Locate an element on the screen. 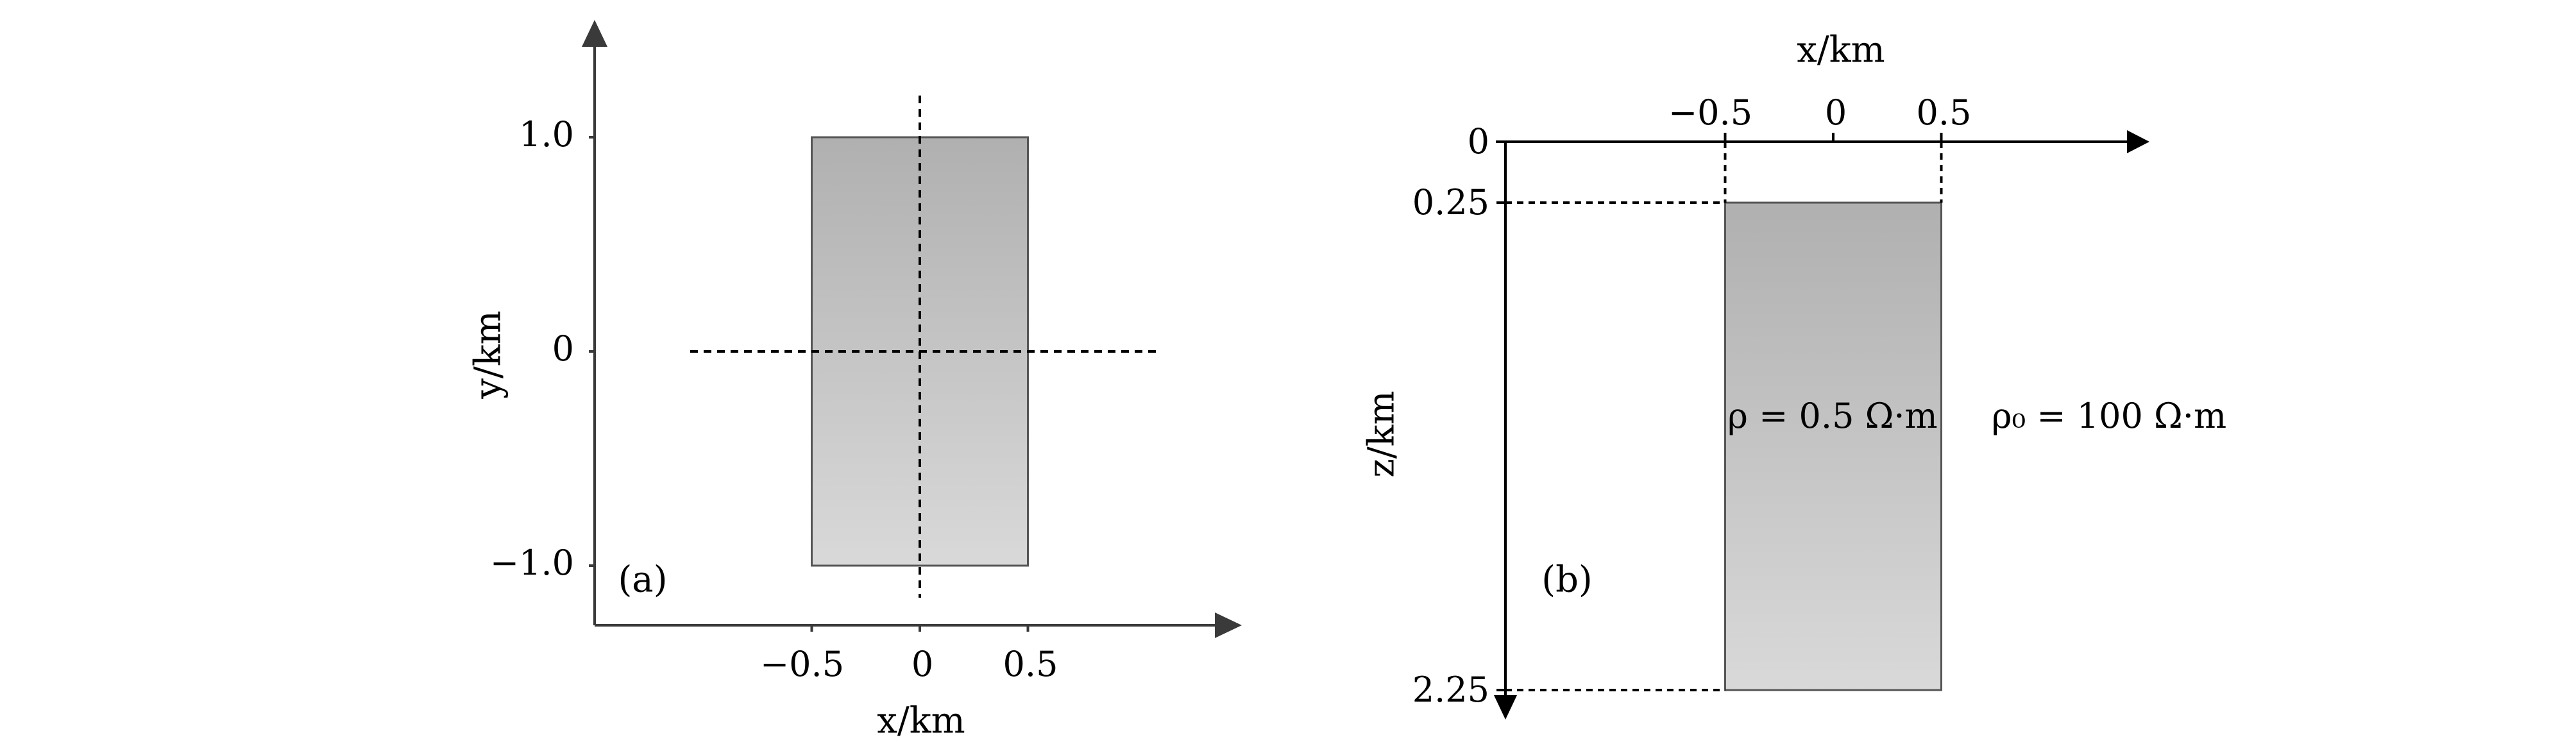 This screenshot has width=2576, height=742. background-resistivity-label: ρ₀ = 100 Ω·m is located at coordinates (2109, 416).